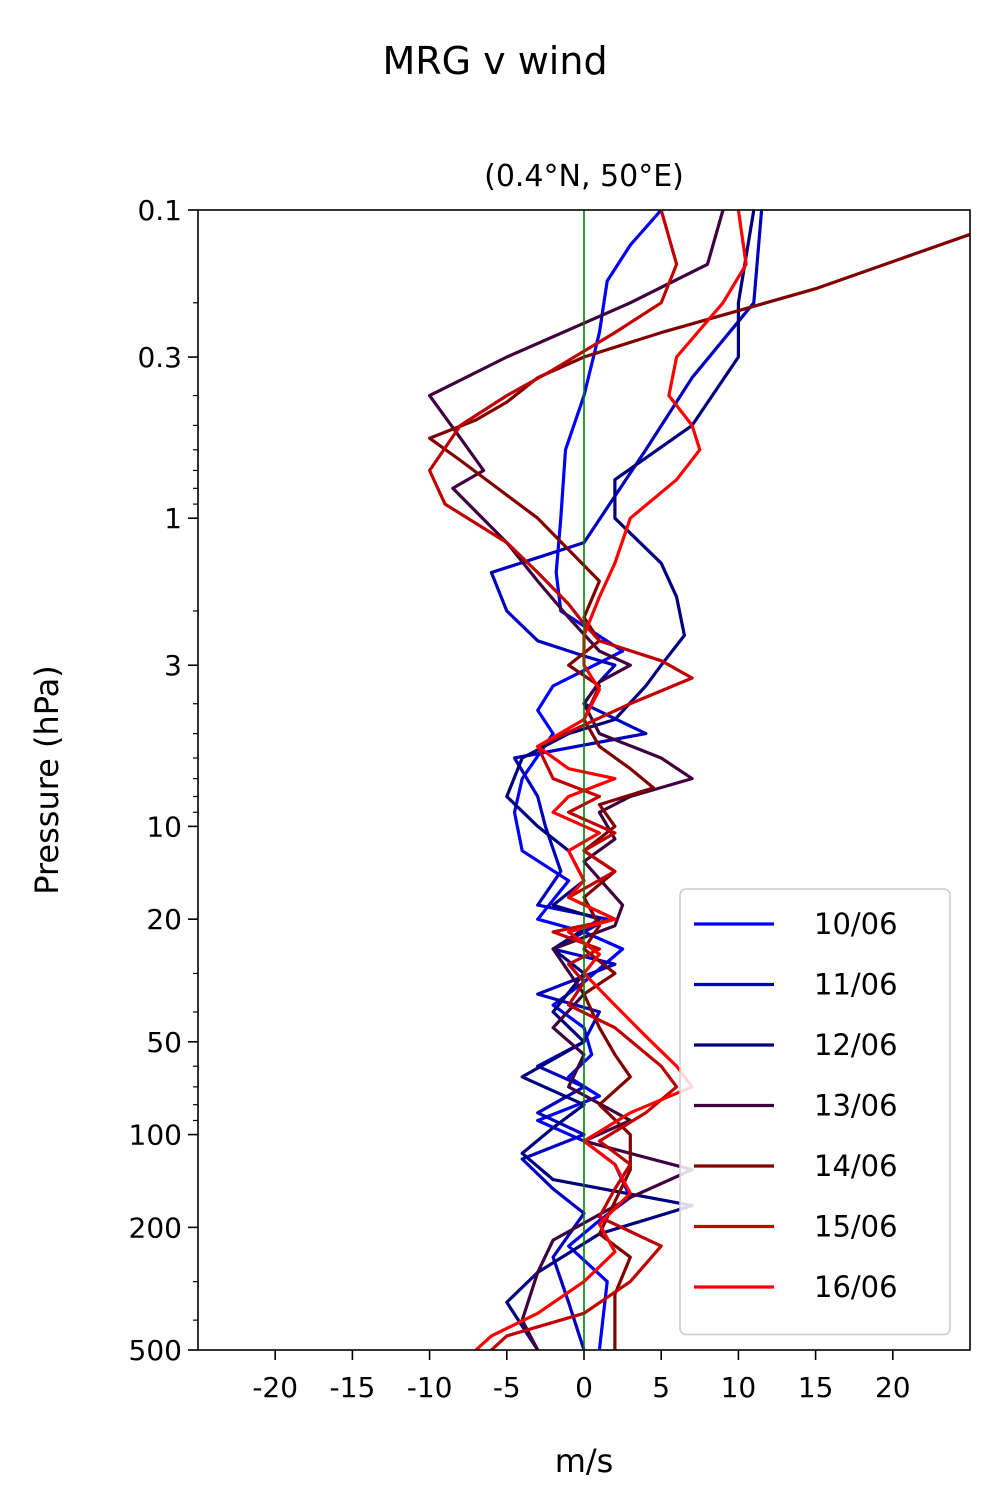  What do you see at coordinates (155, 1350) in the screenshot?
I see `y-tick-label: 500` at bounding box center [155, 1350].